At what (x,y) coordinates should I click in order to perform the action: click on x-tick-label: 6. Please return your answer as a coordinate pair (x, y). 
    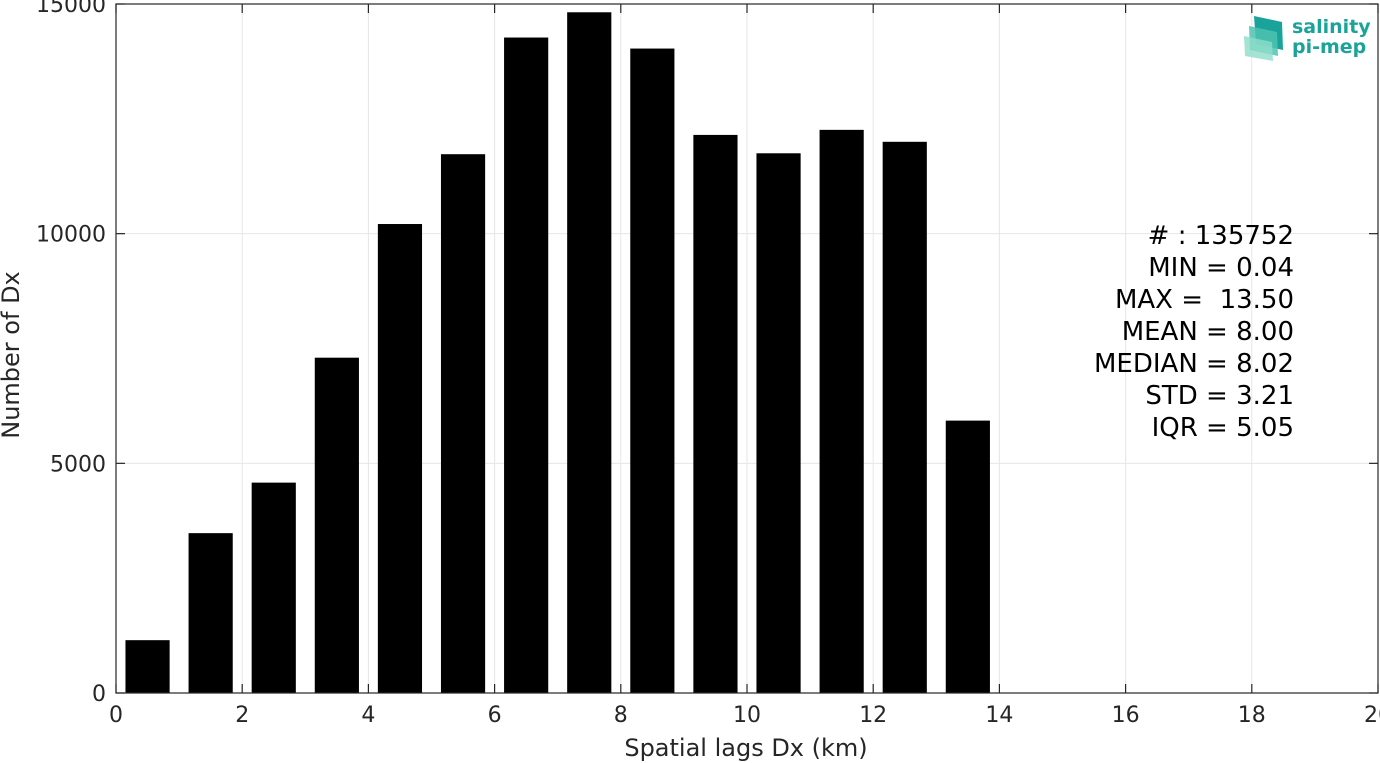
    Looking at the image, I should click on (495, 715).